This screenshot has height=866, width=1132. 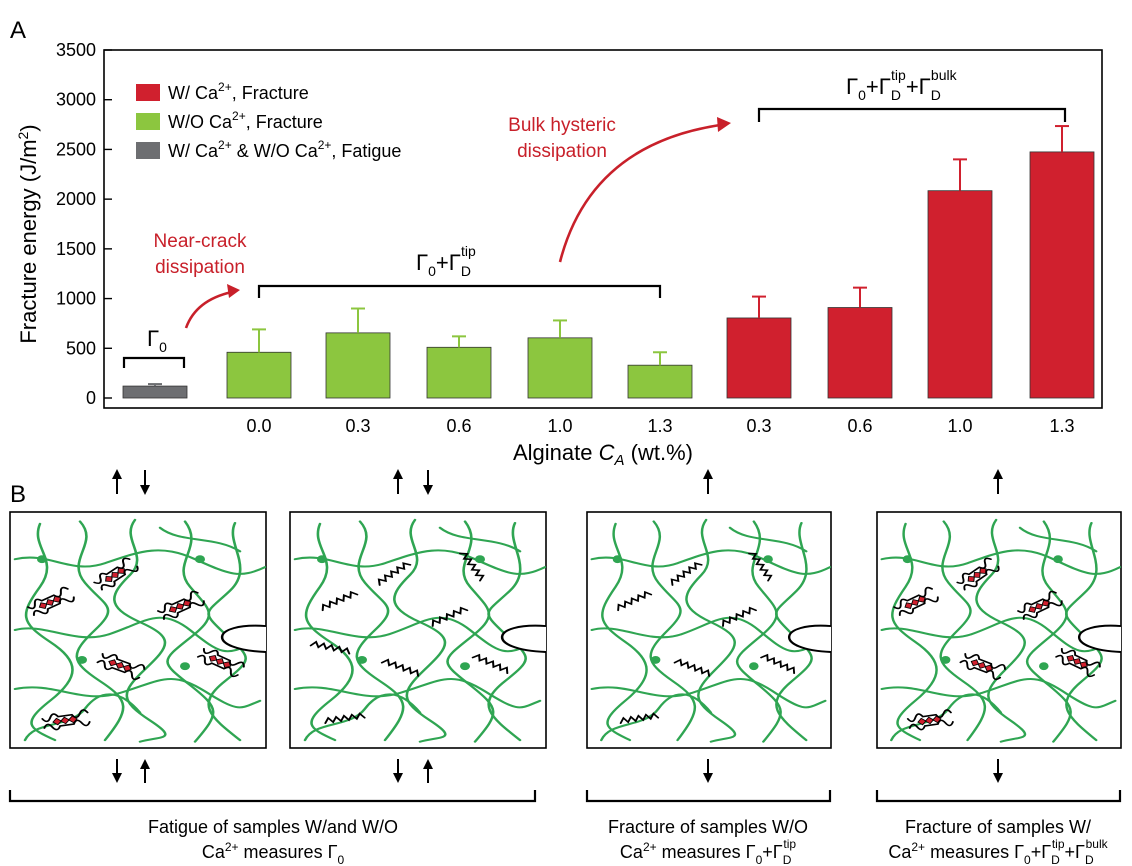 What do you see at coordinates (209, 310) in the screenshot?
I see `near-crack-arrow` at bounding box center [209, 310].